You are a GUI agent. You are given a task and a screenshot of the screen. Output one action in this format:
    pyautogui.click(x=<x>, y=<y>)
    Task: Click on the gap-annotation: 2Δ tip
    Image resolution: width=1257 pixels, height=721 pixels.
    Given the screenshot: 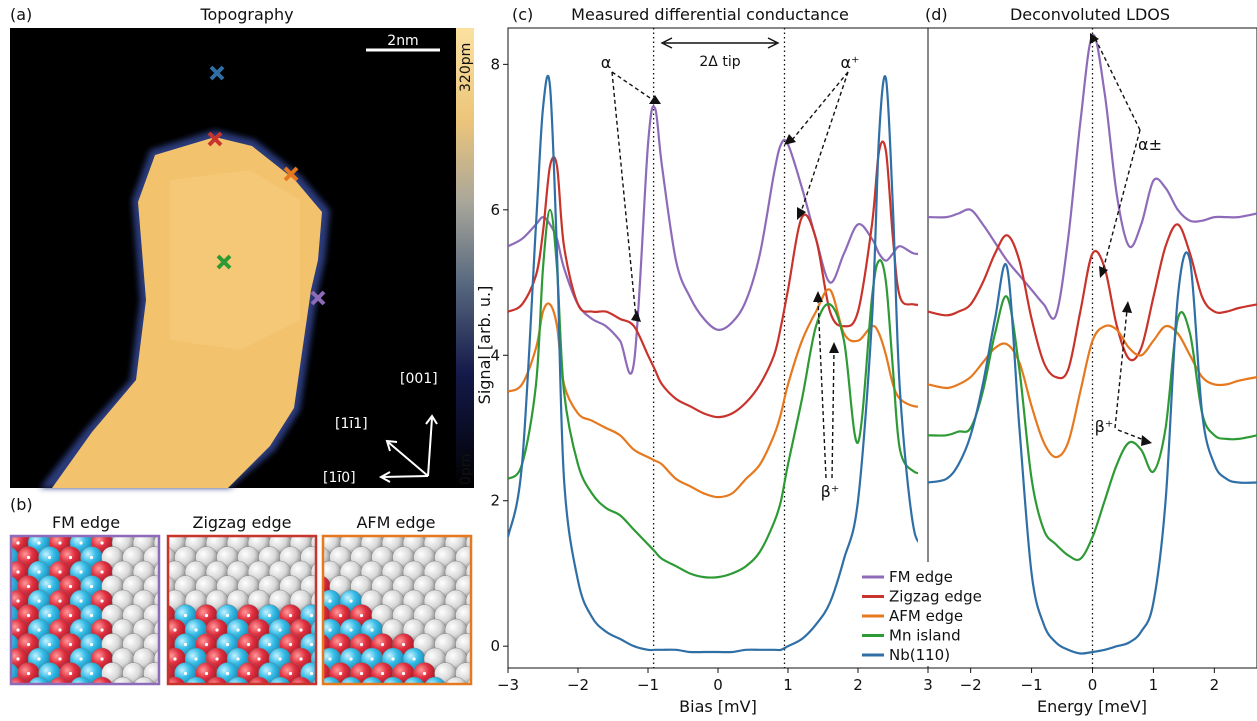 What is the action you would take?
    pyautogui.click(x=720, y=53)
    